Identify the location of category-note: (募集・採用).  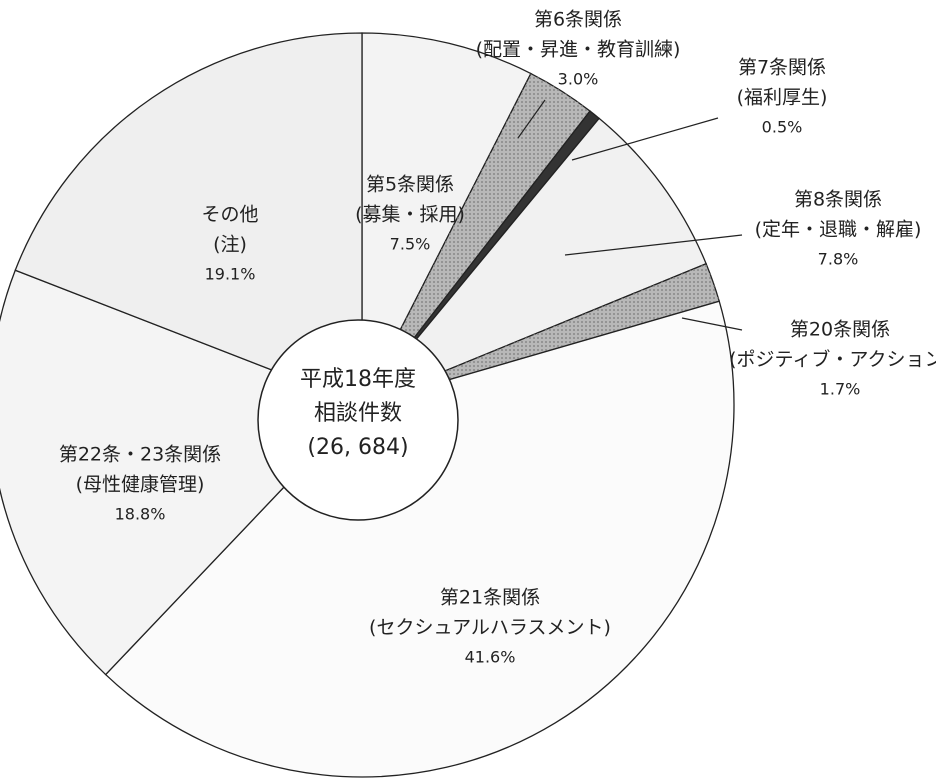
(410, 215).